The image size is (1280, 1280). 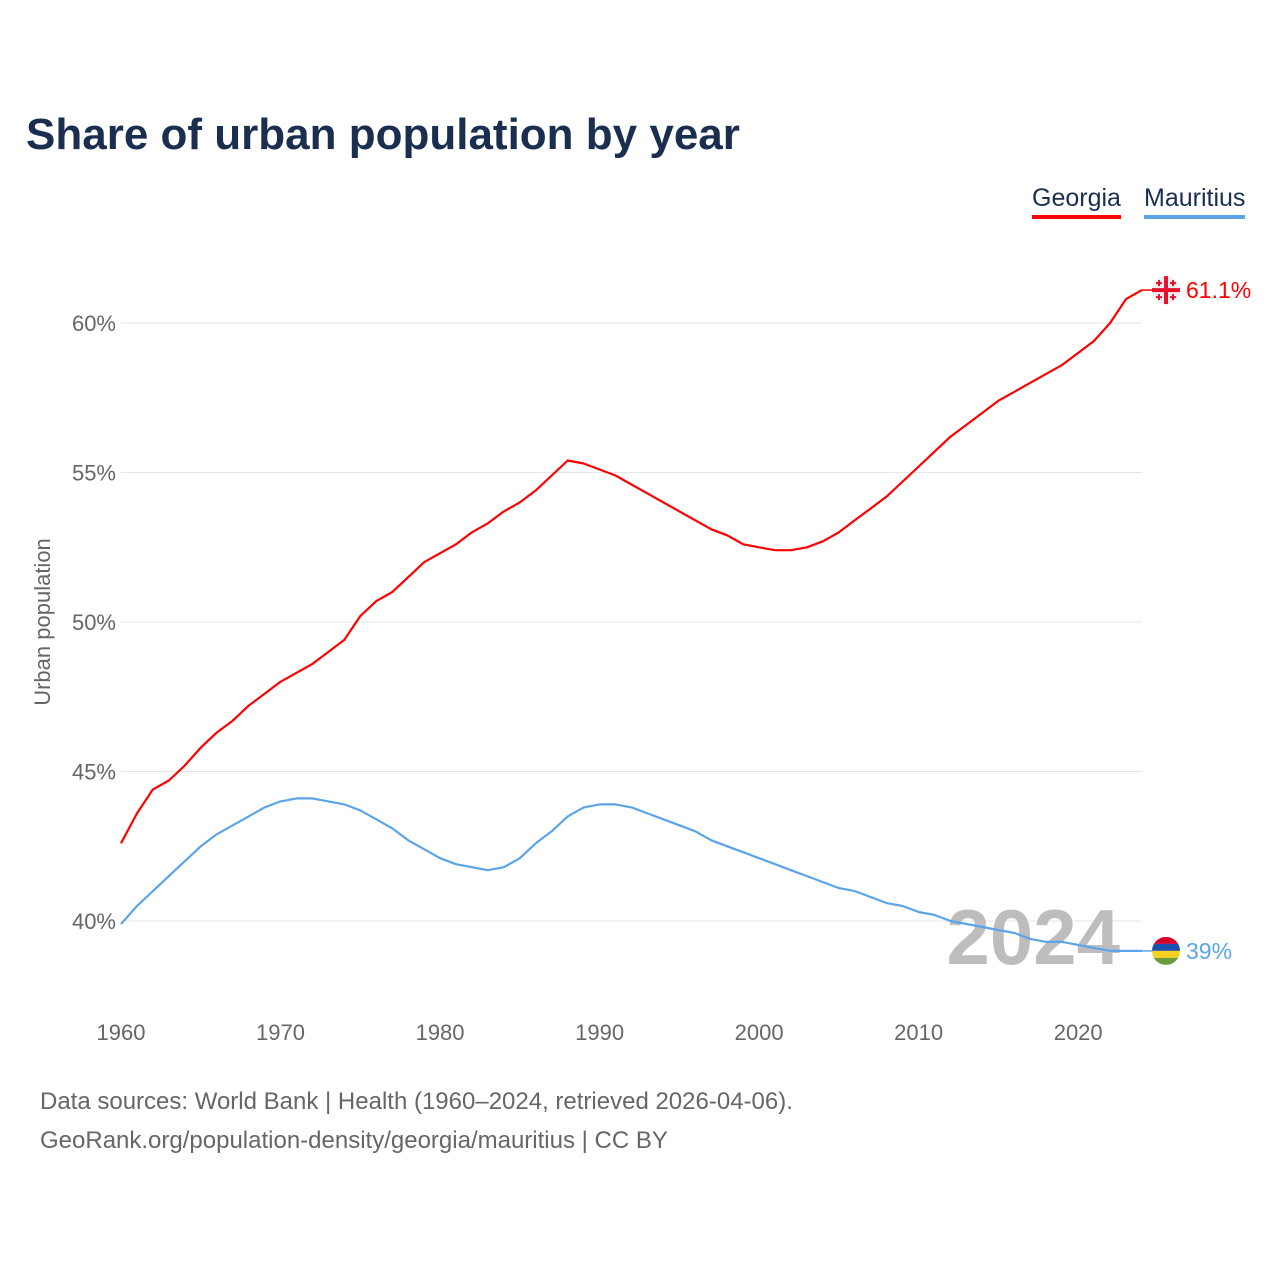 What do you see at coordinates (1209, 951) in the screenshot?
I see `end-value-label: 39%` at bounding box center [1209, 951].